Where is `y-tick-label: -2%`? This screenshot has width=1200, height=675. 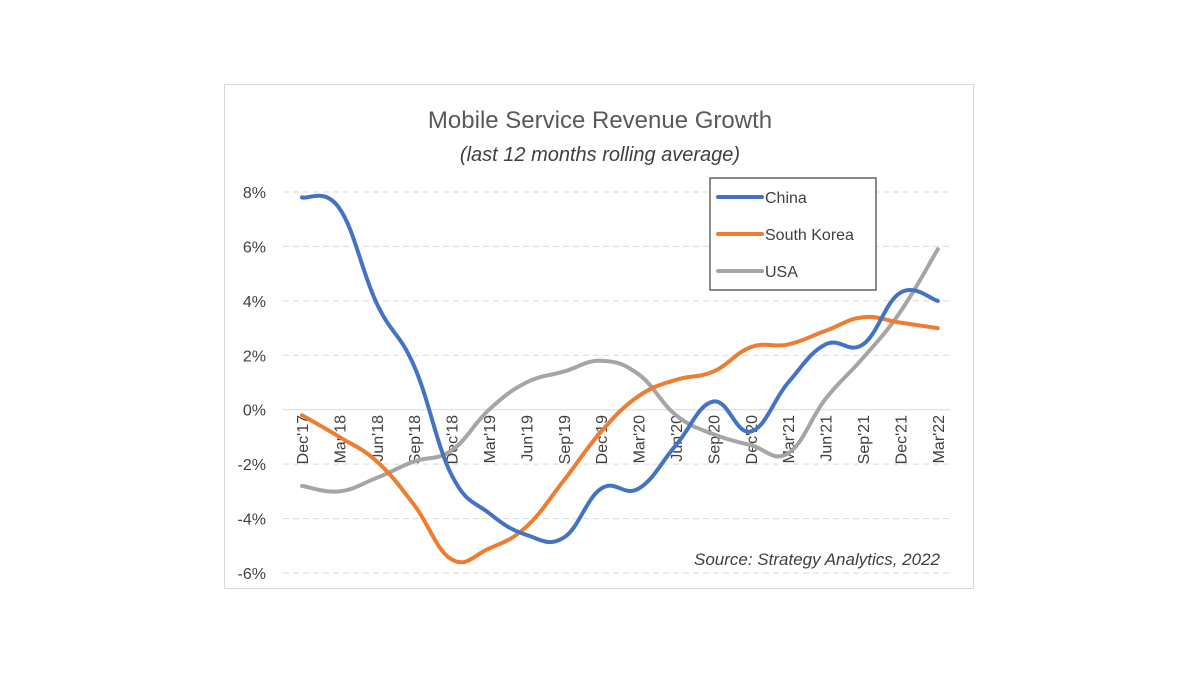 y-tick-label: -2% is located at coordinates (252, 465).